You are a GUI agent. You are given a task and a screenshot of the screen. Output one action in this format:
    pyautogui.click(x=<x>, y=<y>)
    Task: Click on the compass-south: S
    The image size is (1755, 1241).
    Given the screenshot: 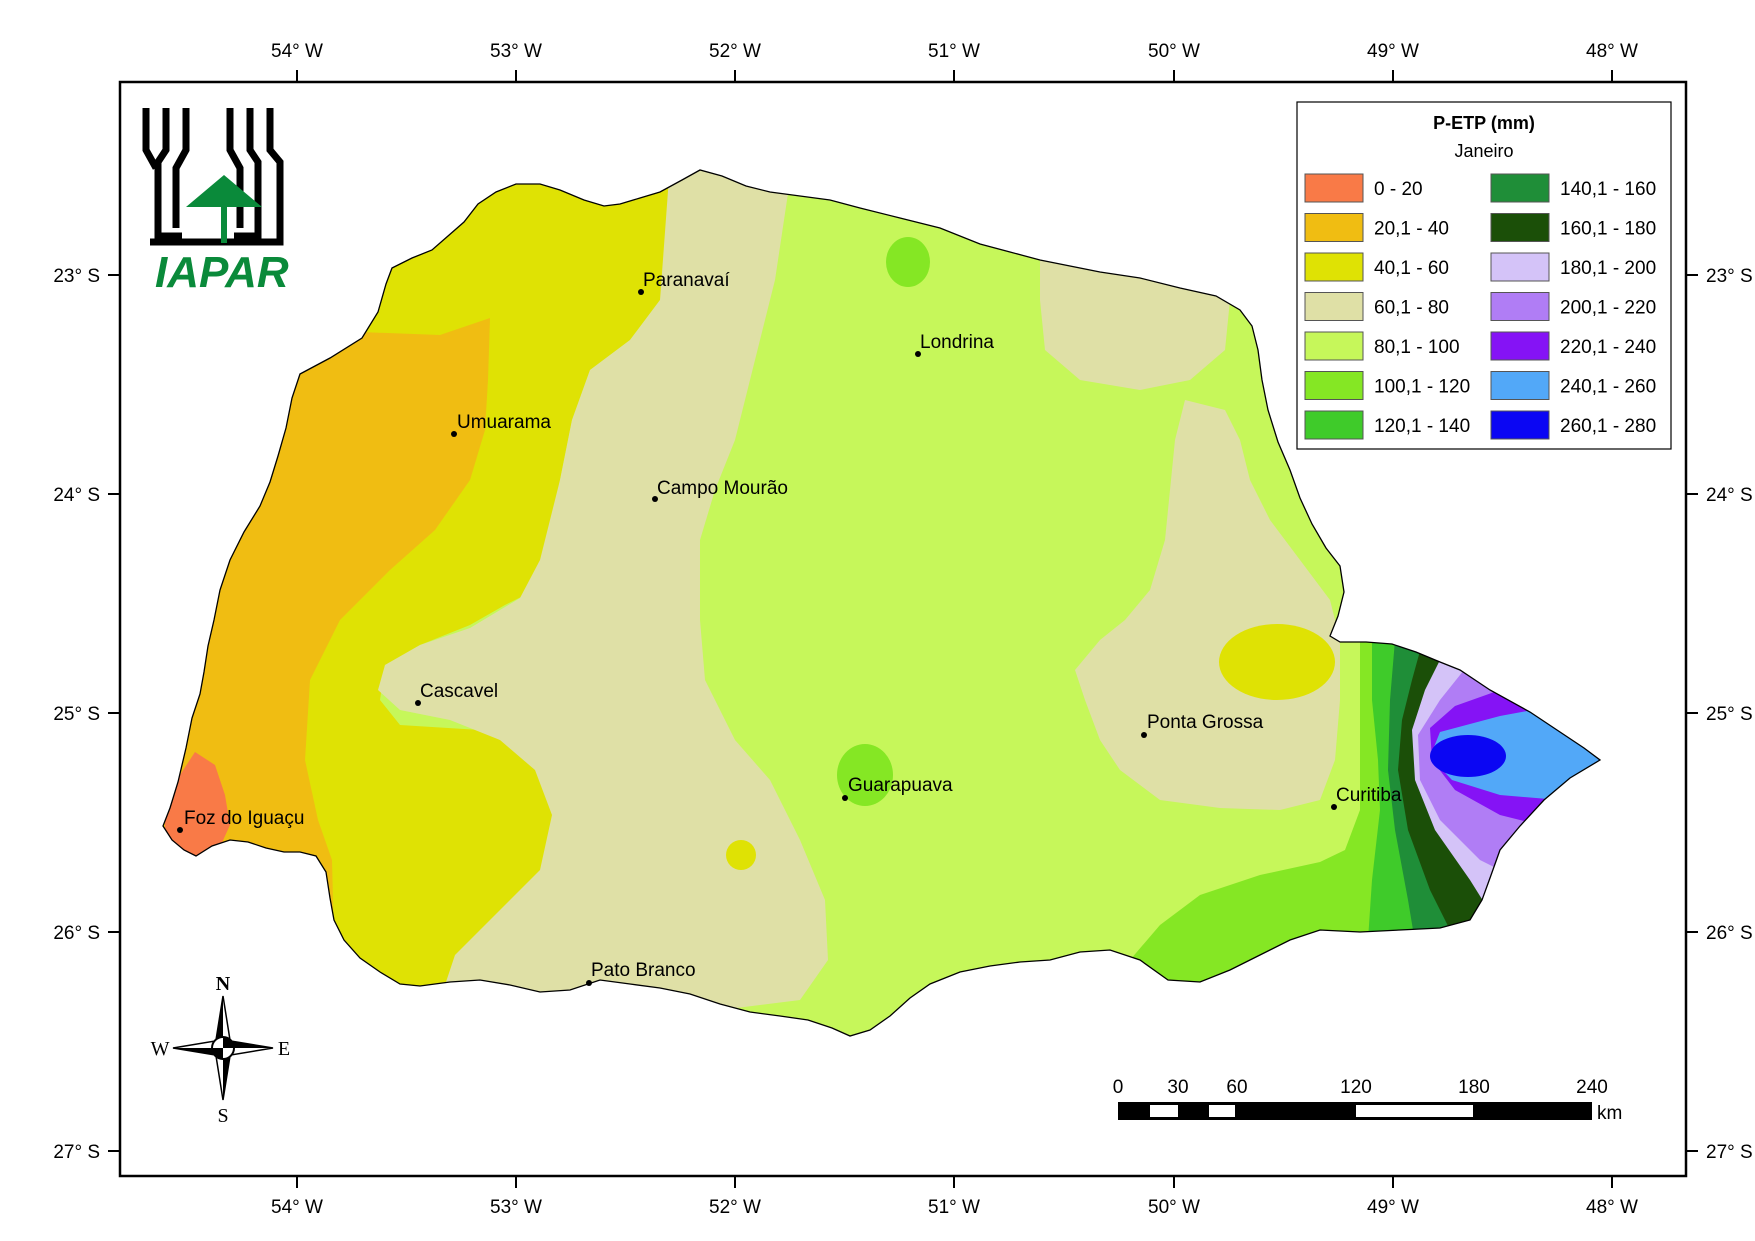 What is the action you would take?
    pyautogui.click(x=222, y=1116)
    